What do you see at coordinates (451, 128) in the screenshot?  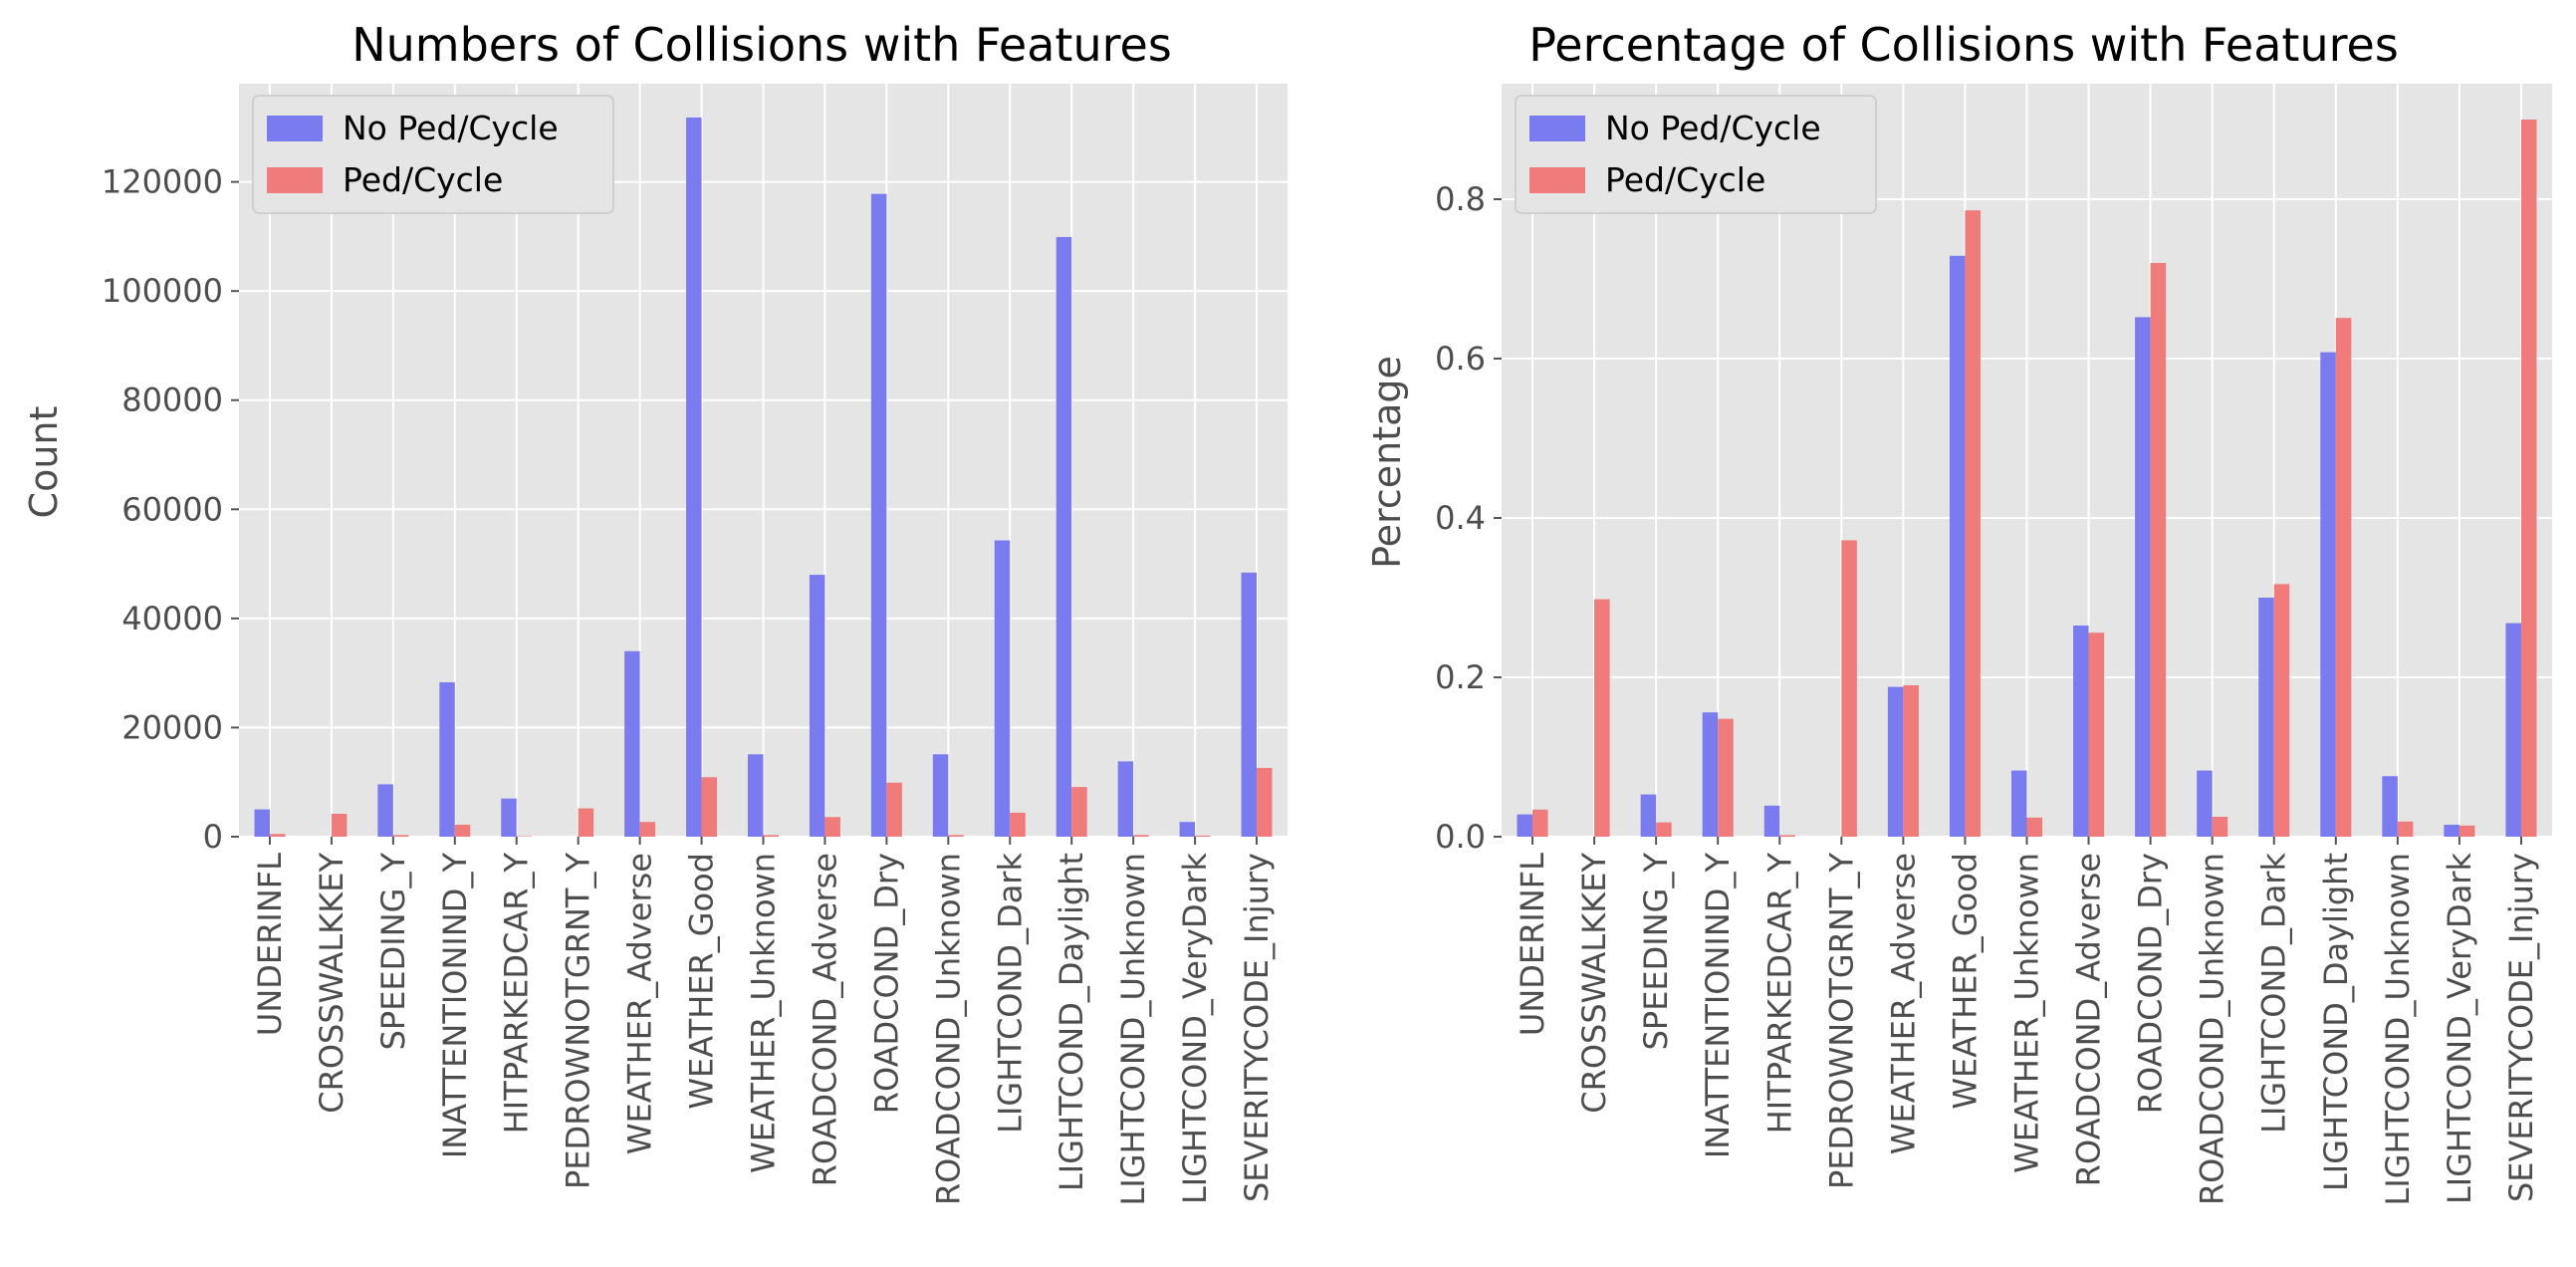 I see `legend-label: No Ped/Cycle` at bounding box center [451, 128].